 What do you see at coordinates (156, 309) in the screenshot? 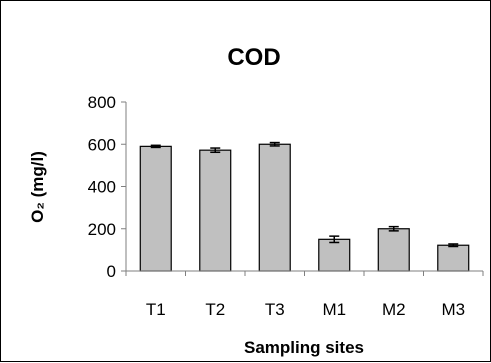
I see `x-tick-label: T1` at bounding box center [156, 309].